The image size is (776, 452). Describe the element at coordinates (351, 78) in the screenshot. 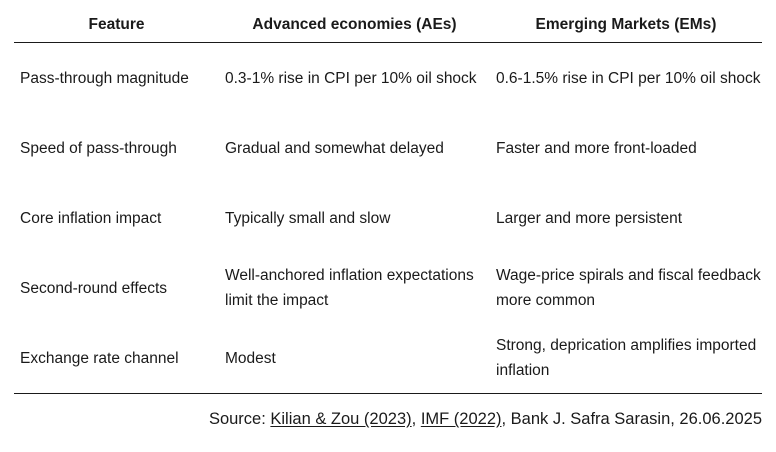

I see `ae-cell: 0.3-1% rise in CPI per 10% oil shock` at that location.